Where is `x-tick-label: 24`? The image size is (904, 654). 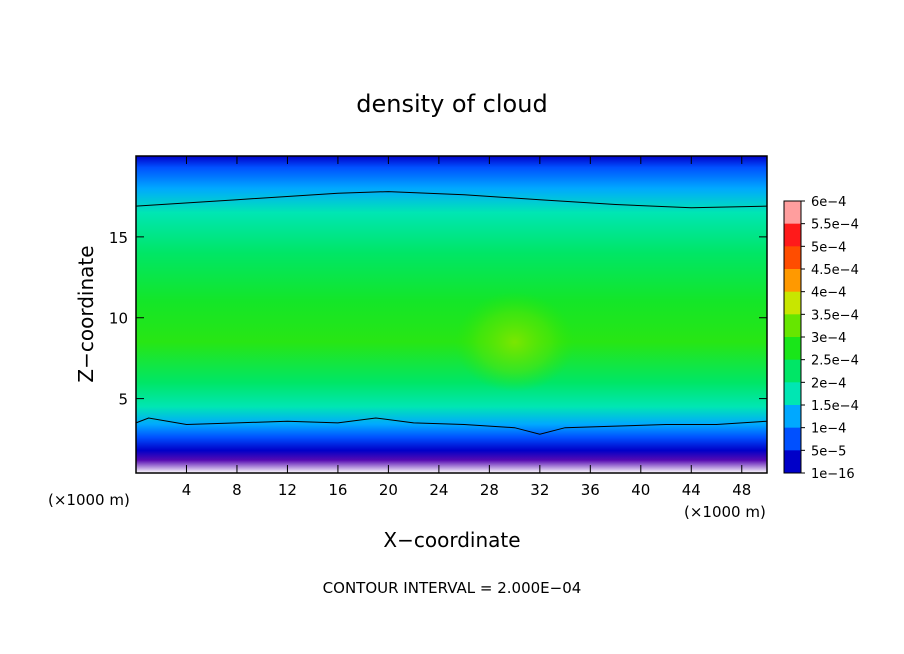
x-tick-label: 24 is located at coordinates (438, 490).